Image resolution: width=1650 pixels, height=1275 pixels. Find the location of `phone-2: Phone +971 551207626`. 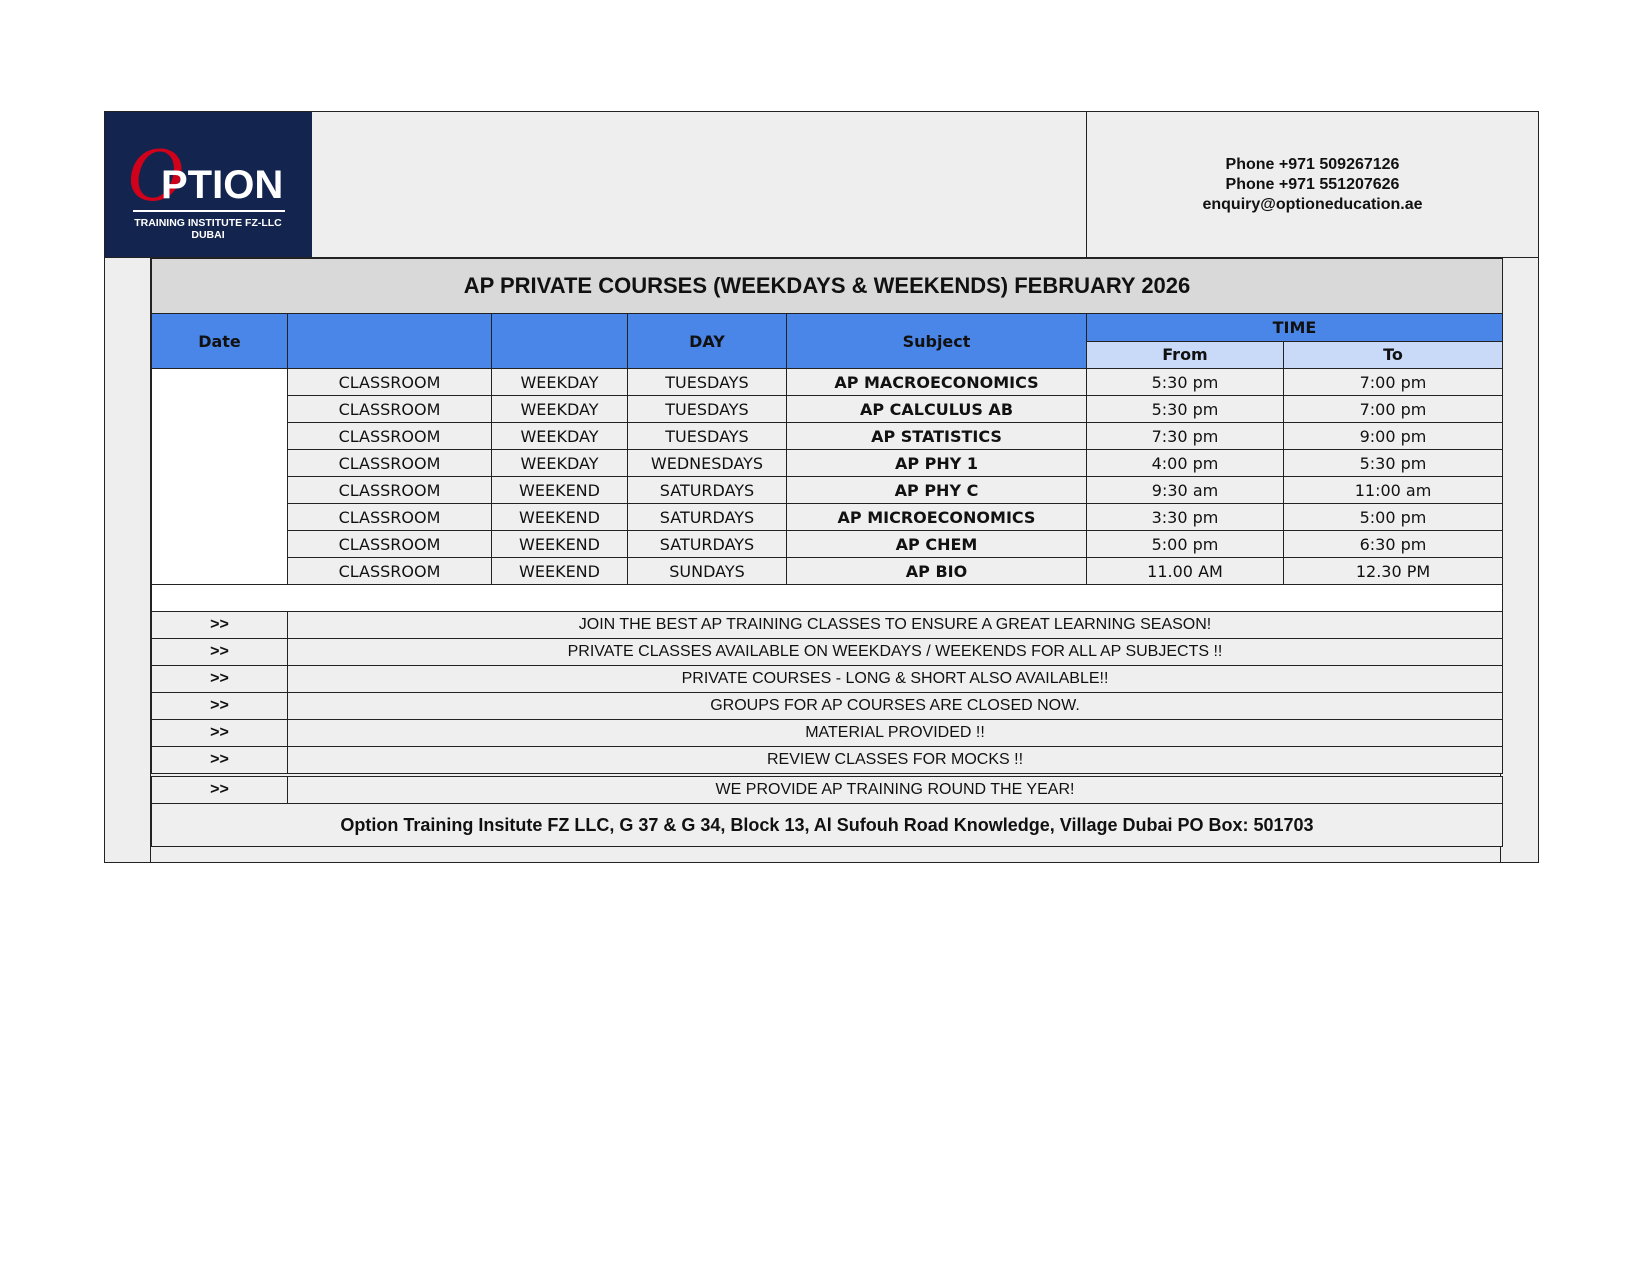

phone-2: Phone +971 551207626 is located at coordinates (1312, 184).